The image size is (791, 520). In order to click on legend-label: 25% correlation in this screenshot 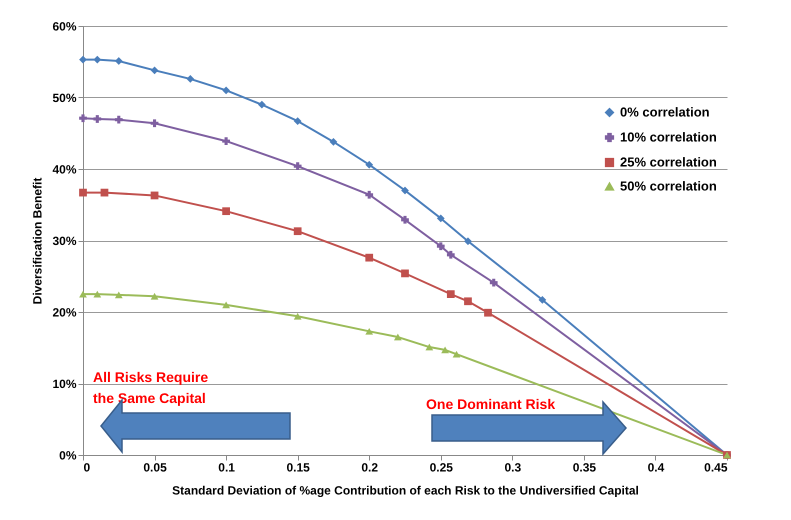, I will do `click(668, 162)`.